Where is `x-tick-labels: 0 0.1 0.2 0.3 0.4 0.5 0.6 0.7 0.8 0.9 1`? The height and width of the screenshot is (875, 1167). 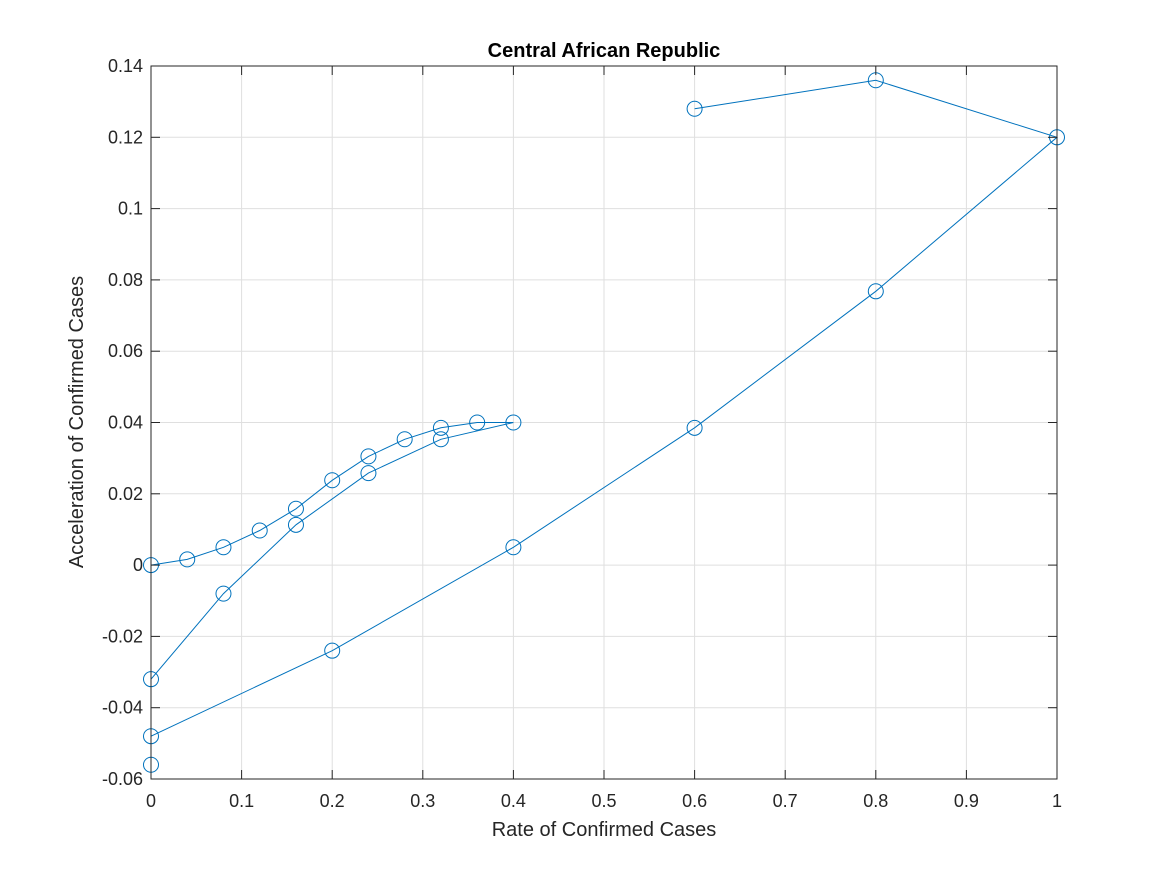 x-tick-labels: 0 0.1 0.2 0.3 0.4 0.5 0.6 0.7 0.8 0.9 1 is located at coordinates (604, 801).